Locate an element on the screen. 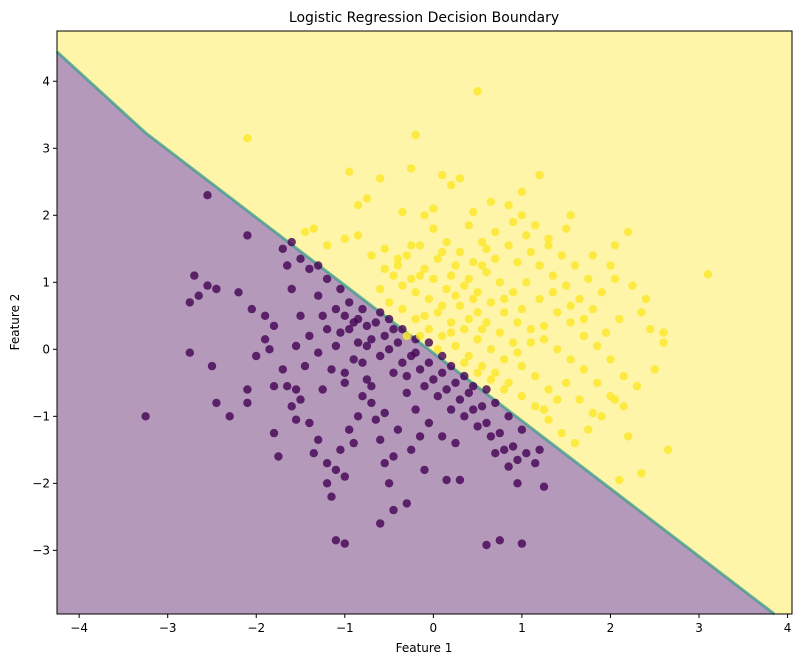  y-axis-label: Feature 2 is located at coordinates (15, 322).